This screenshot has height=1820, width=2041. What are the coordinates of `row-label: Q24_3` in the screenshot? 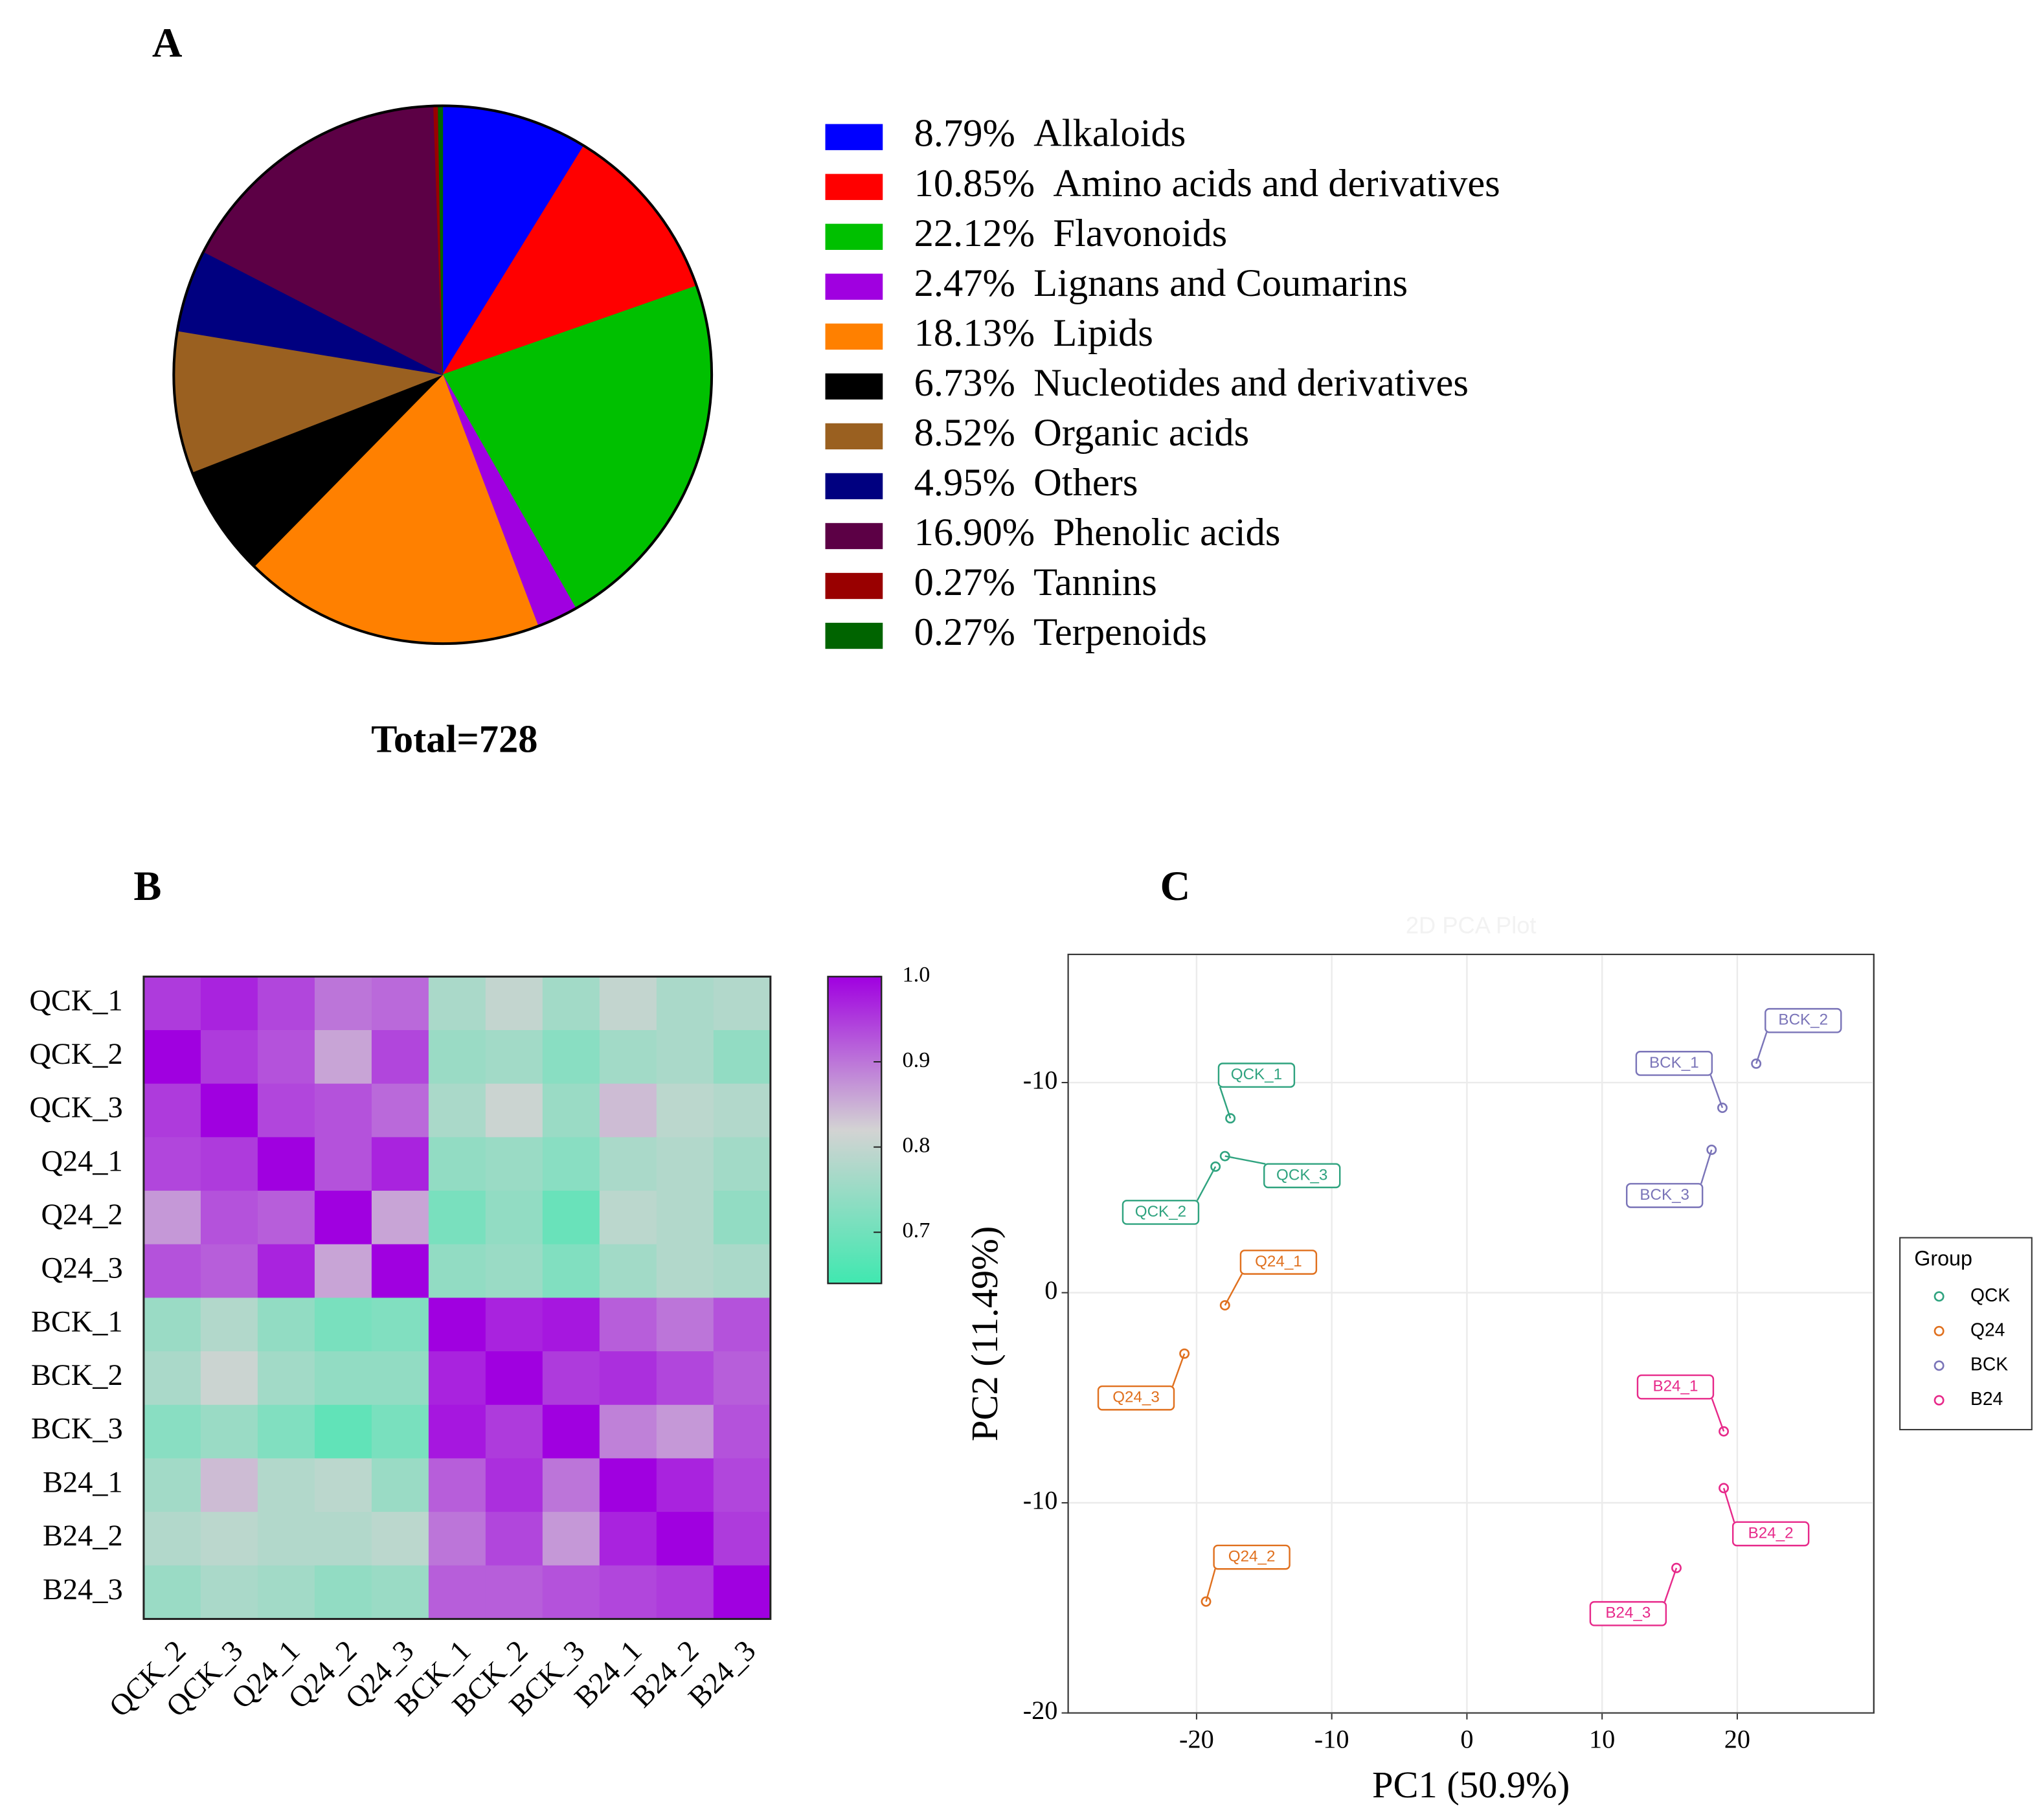 It's located at (81, 1268).